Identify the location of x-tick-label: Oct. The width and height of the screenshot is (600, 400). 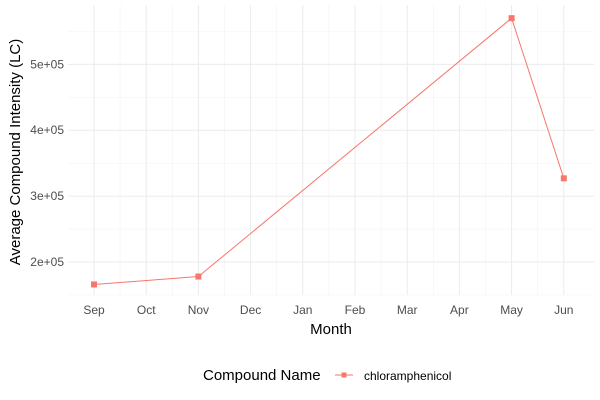
(146, 310).